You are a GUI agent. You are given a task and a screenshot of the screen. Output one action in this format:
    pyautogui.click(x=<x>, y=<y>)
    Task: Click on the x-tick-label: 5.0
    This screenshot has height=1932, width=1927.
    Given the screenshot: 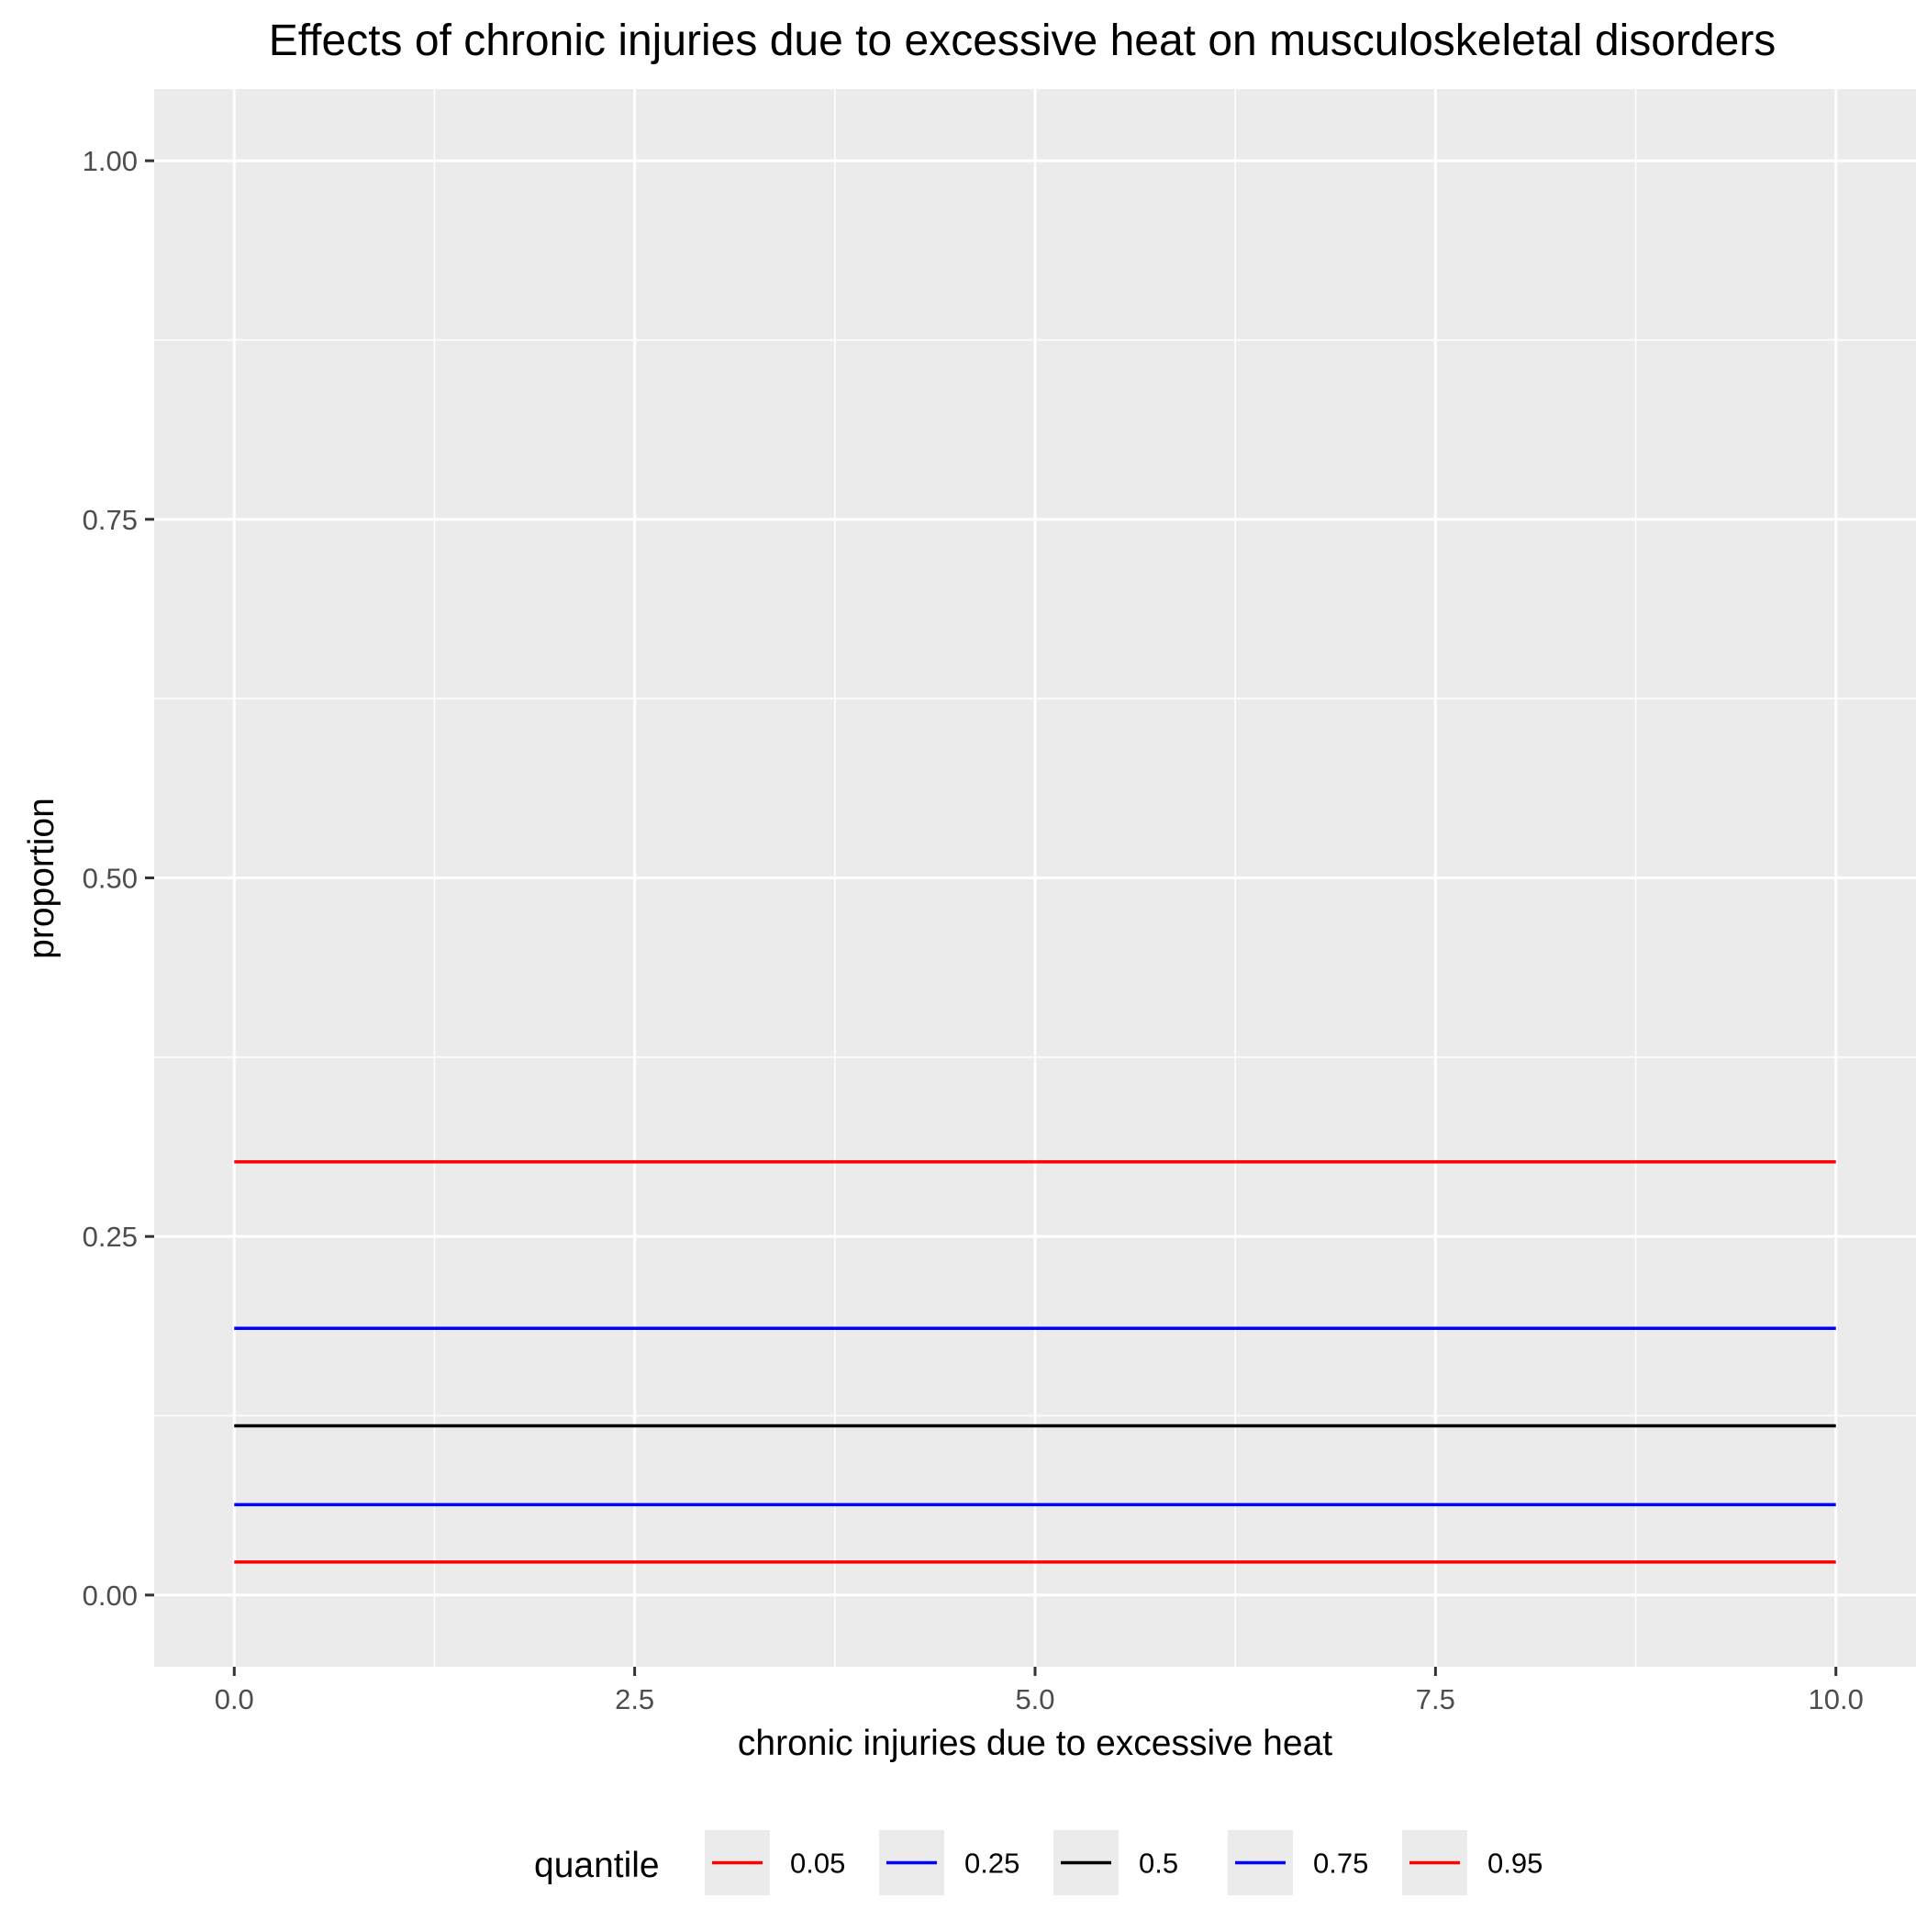 What is the action you would take?
    pyautogui.click(x=1034, y=1699)
    